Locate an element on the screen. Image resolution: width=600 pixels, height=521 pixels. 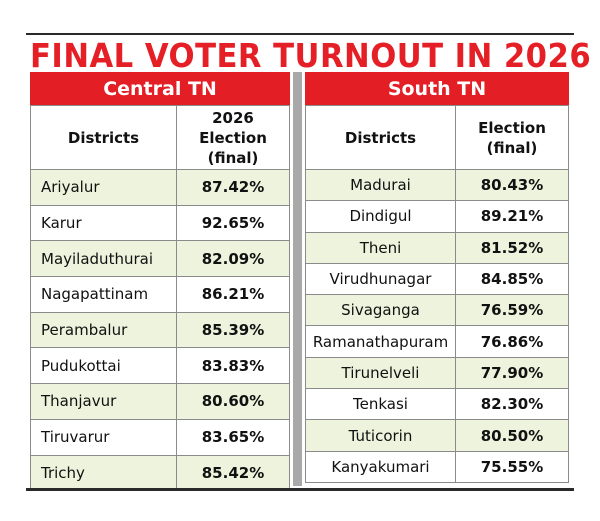
table-row: Tirunelveli 77.90% is located at coordinates (437, 373).